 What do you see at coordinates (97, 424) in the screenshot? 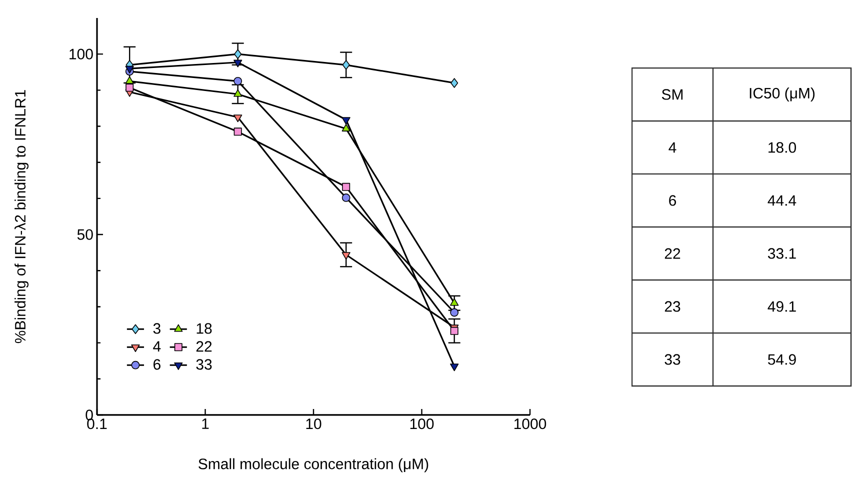
I see `x-tick-label: 0.1` at bounding box center [97, 424].